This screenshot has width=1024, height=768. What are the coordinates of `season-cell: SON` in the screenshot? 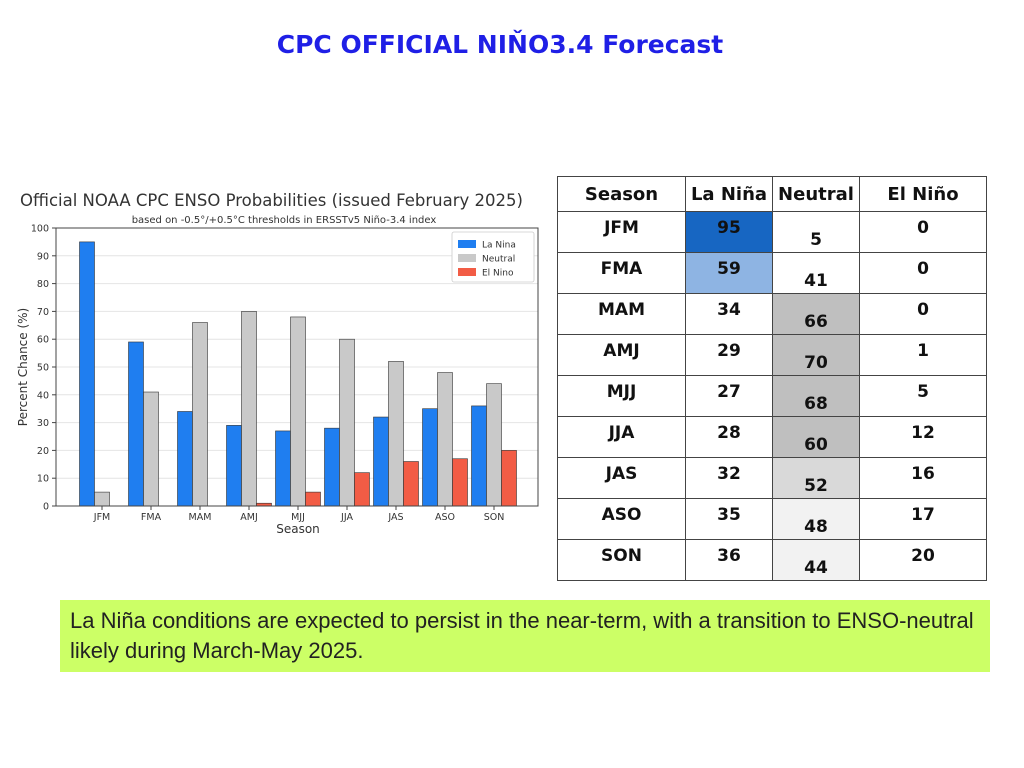 It's located at (621, 560).